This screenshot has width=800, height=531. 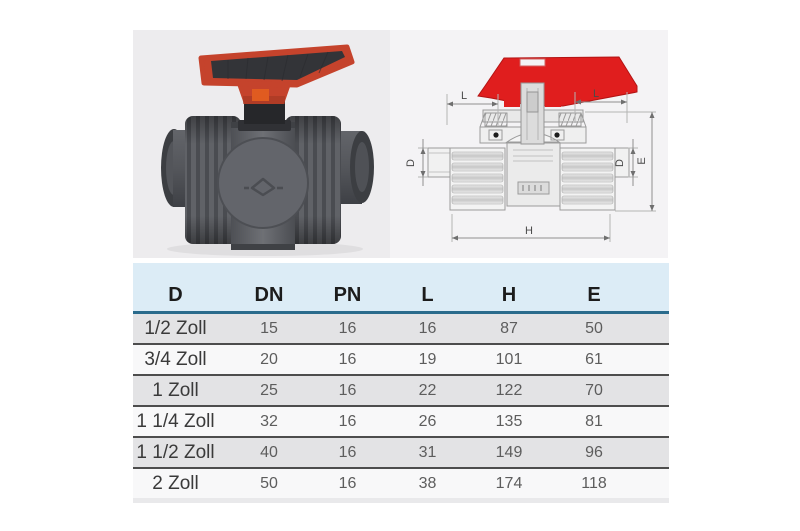 I want to click on cell-size: 1/2 Zoll, so click(x=175, y=328).